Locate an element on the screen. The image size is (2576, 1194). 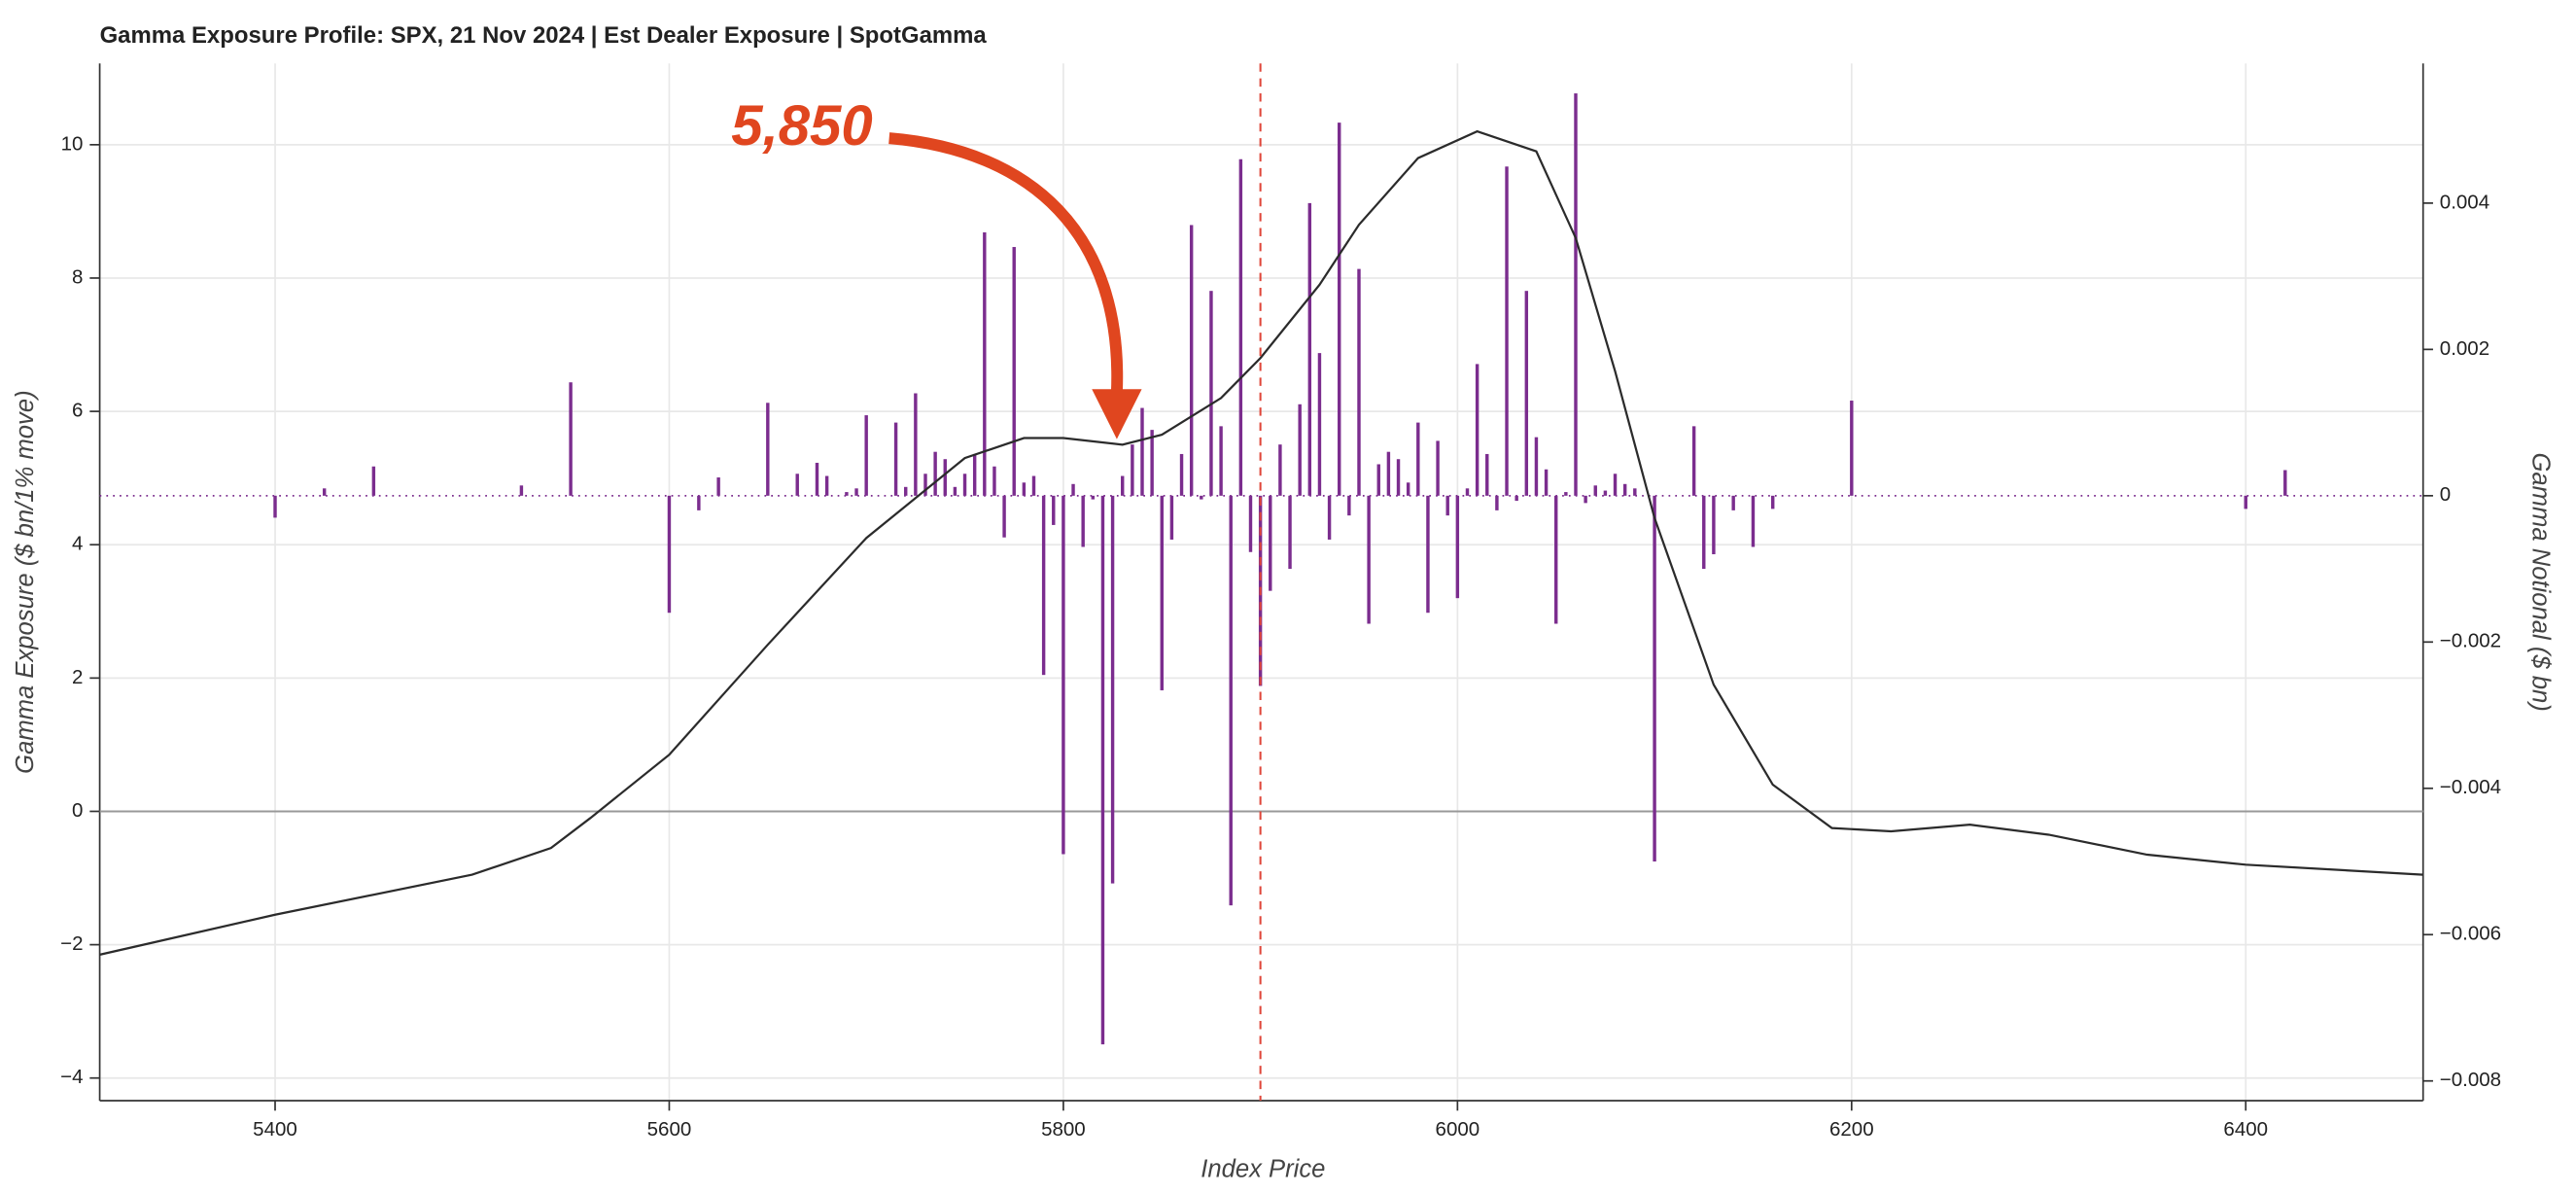
x-tick-label: 5400 is located at coordinates (275, 1129).